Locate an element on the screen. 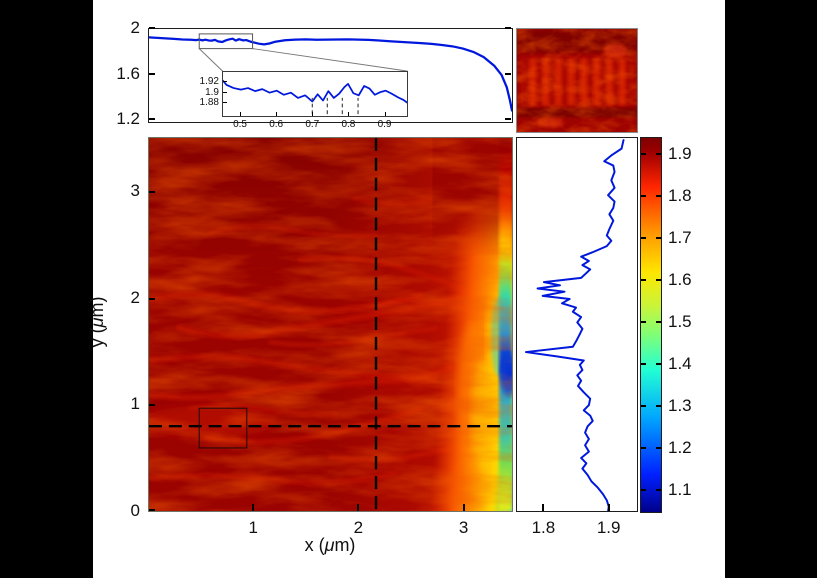 The height and width of the screenshot is (578, 817). inset-zoom-curve is located at coordinates (315, 91).